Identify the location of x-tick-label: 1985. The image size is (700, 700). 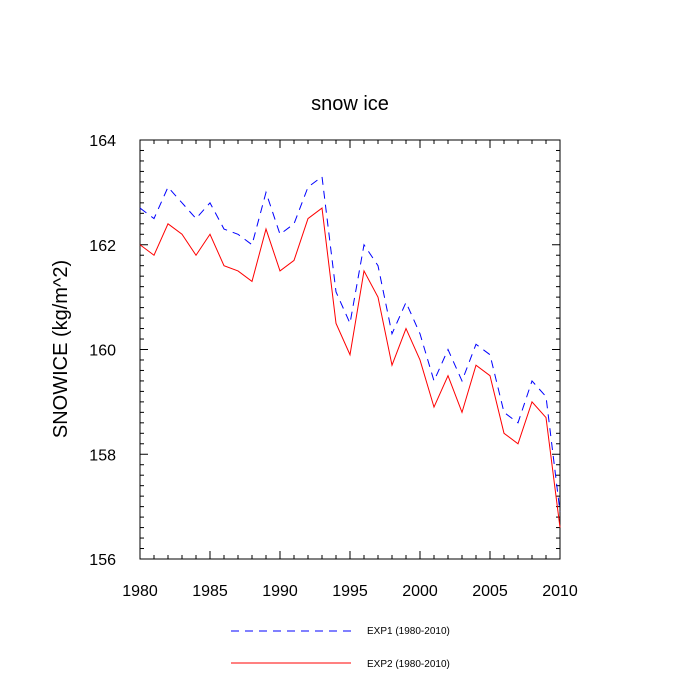
(210, 591).